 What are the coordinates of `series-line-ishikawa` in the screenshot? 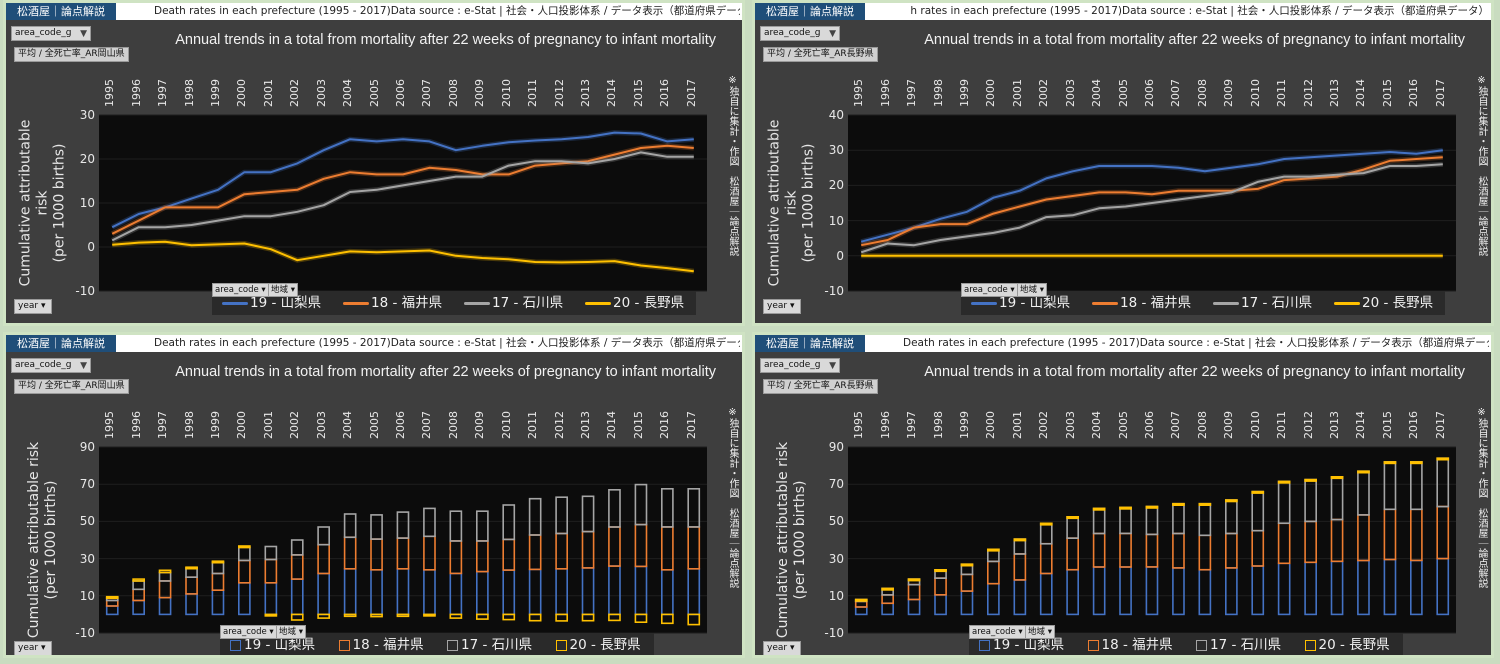 It's located at (1151, 208).